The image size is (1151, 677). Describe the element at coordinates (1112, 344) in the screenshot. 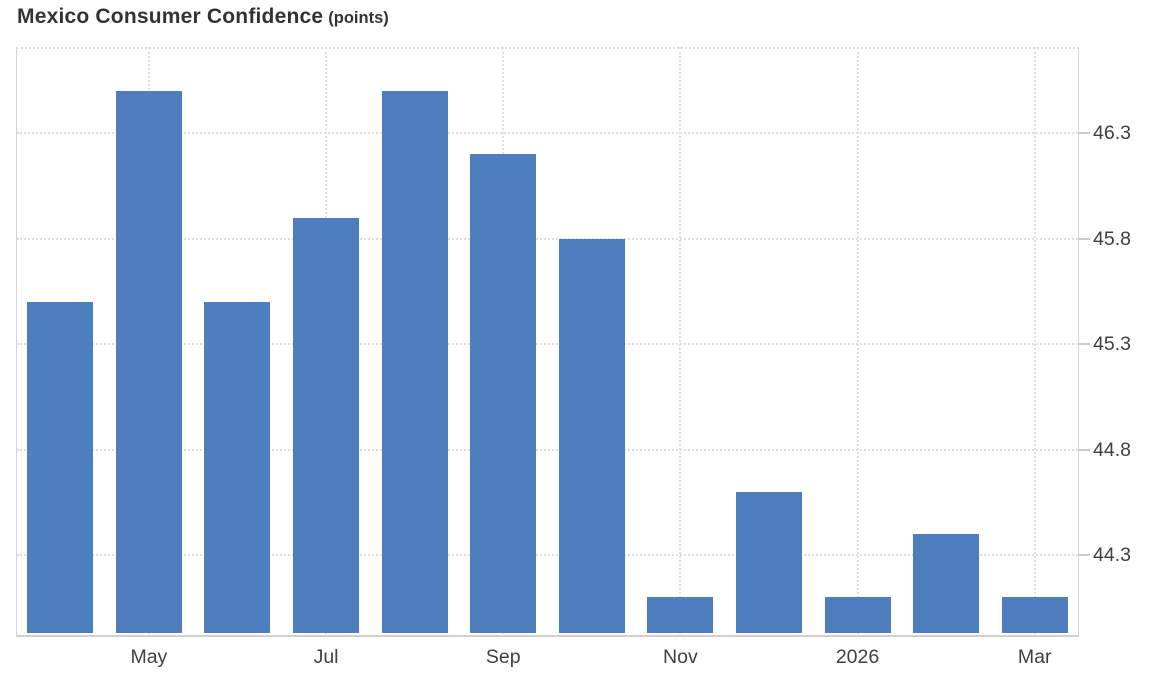

I see `y-axis-tick-label: 45.3` at that location.